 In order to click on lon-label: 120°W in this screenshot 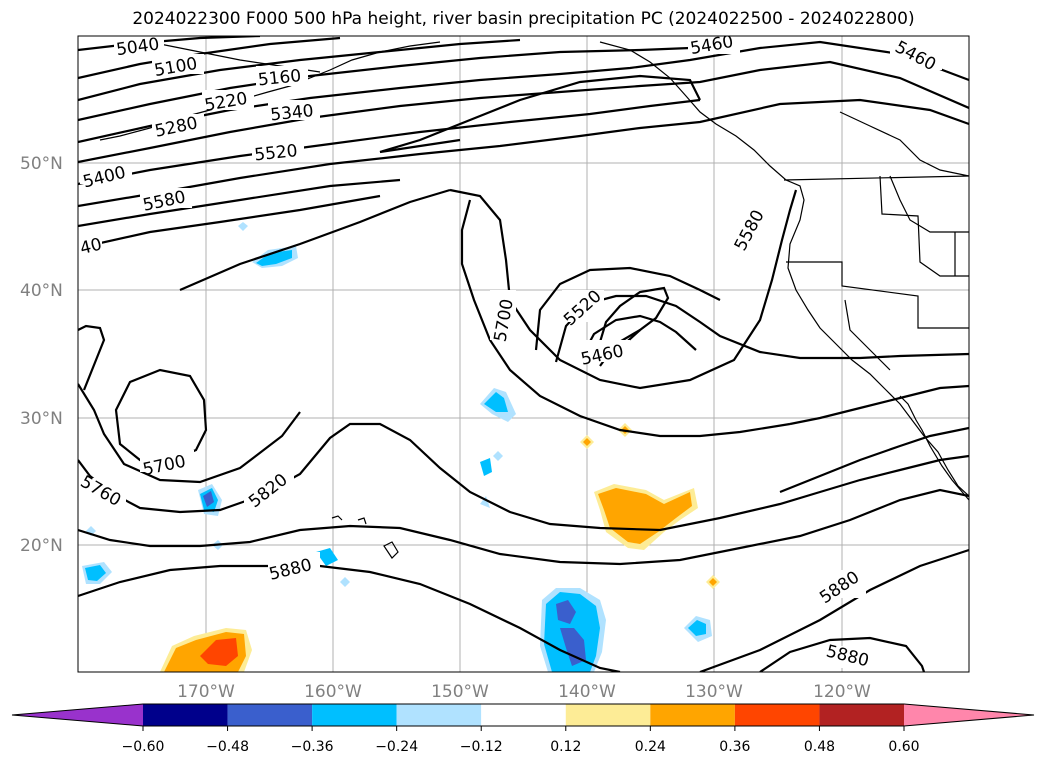, I will do `click(842, 692)`.